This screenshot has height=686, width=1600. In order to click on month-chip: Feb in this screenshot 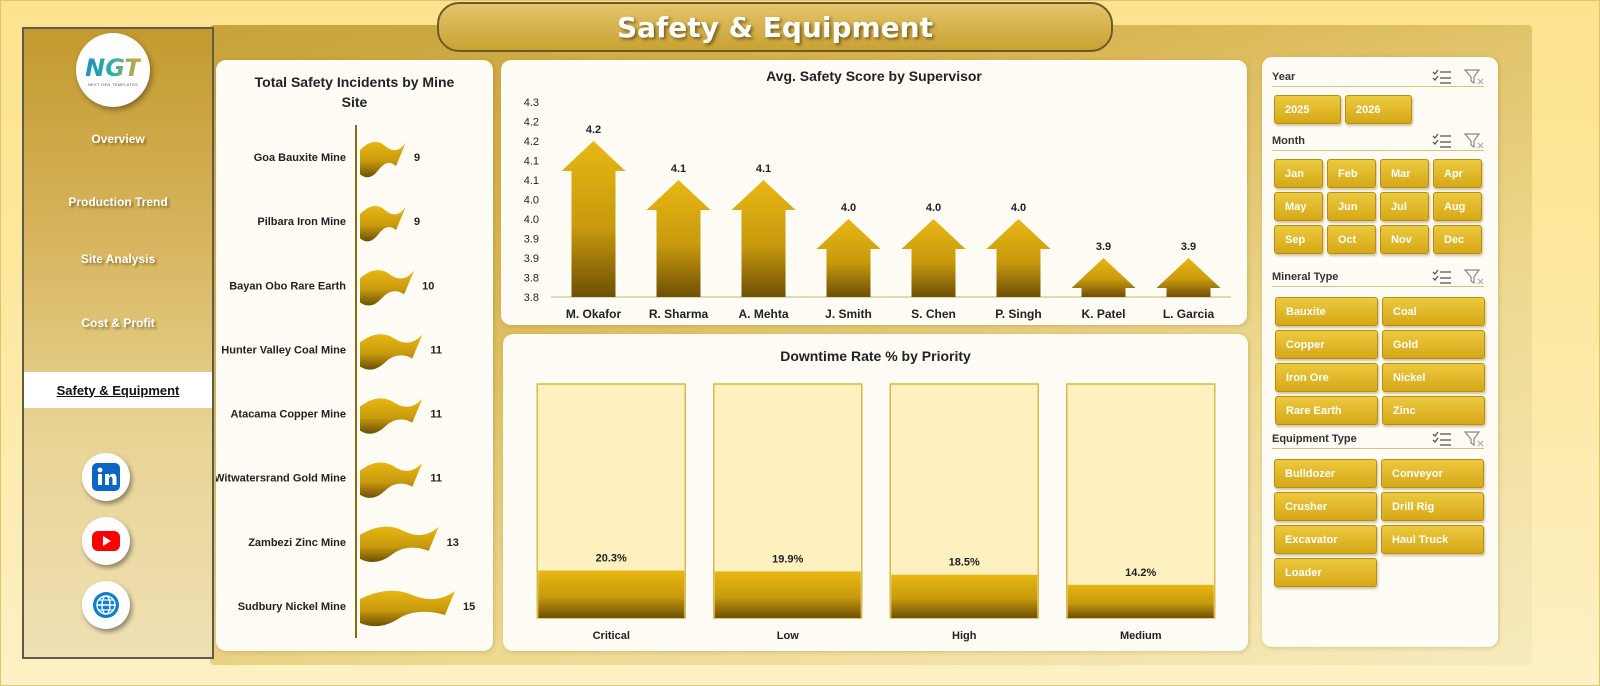, I will do `click(1351, 173)`.